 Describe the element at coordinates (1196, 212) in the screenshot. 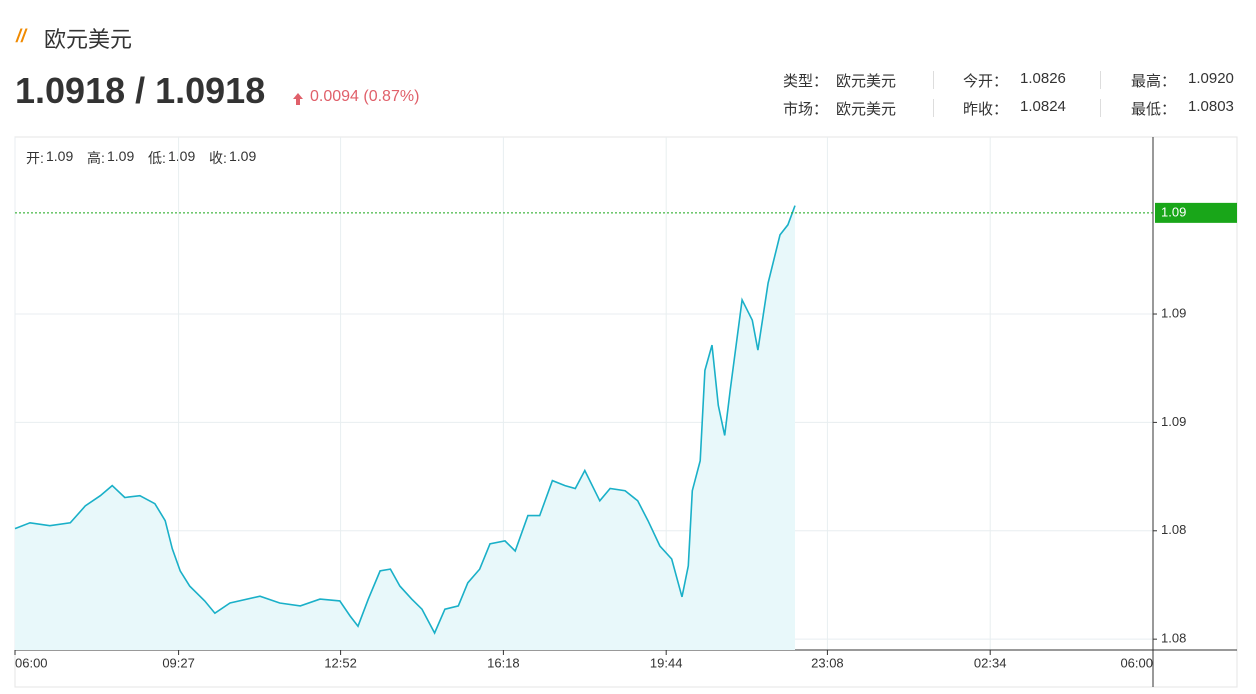

I see `current-price-badge` at that location.